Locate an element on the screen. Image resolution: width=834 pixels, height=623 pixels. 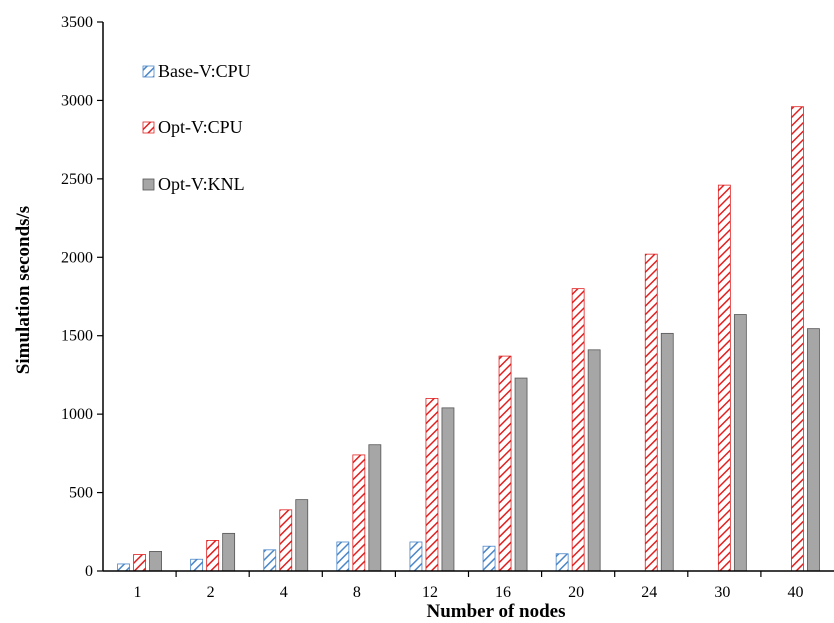
y-tick-label: 3500 is located at coordinates (77, 22).